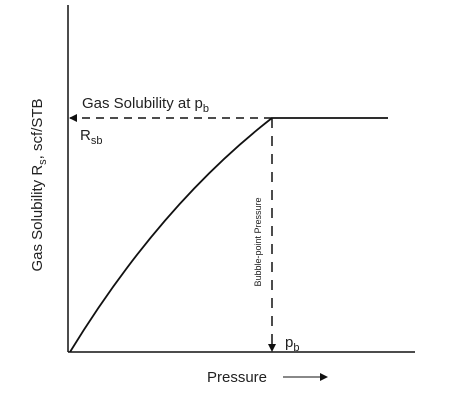  I want to click on saturation-label-sub: b, so click(206, 109).